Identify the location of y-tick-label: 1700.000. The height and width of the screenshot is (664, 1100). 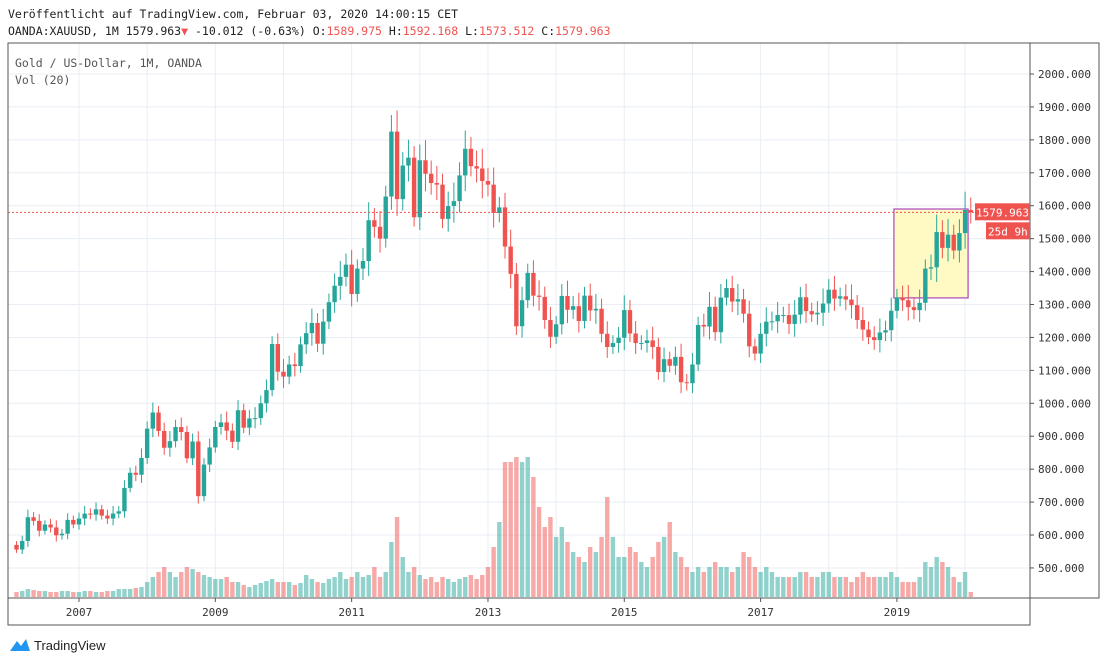
(1064, 173).